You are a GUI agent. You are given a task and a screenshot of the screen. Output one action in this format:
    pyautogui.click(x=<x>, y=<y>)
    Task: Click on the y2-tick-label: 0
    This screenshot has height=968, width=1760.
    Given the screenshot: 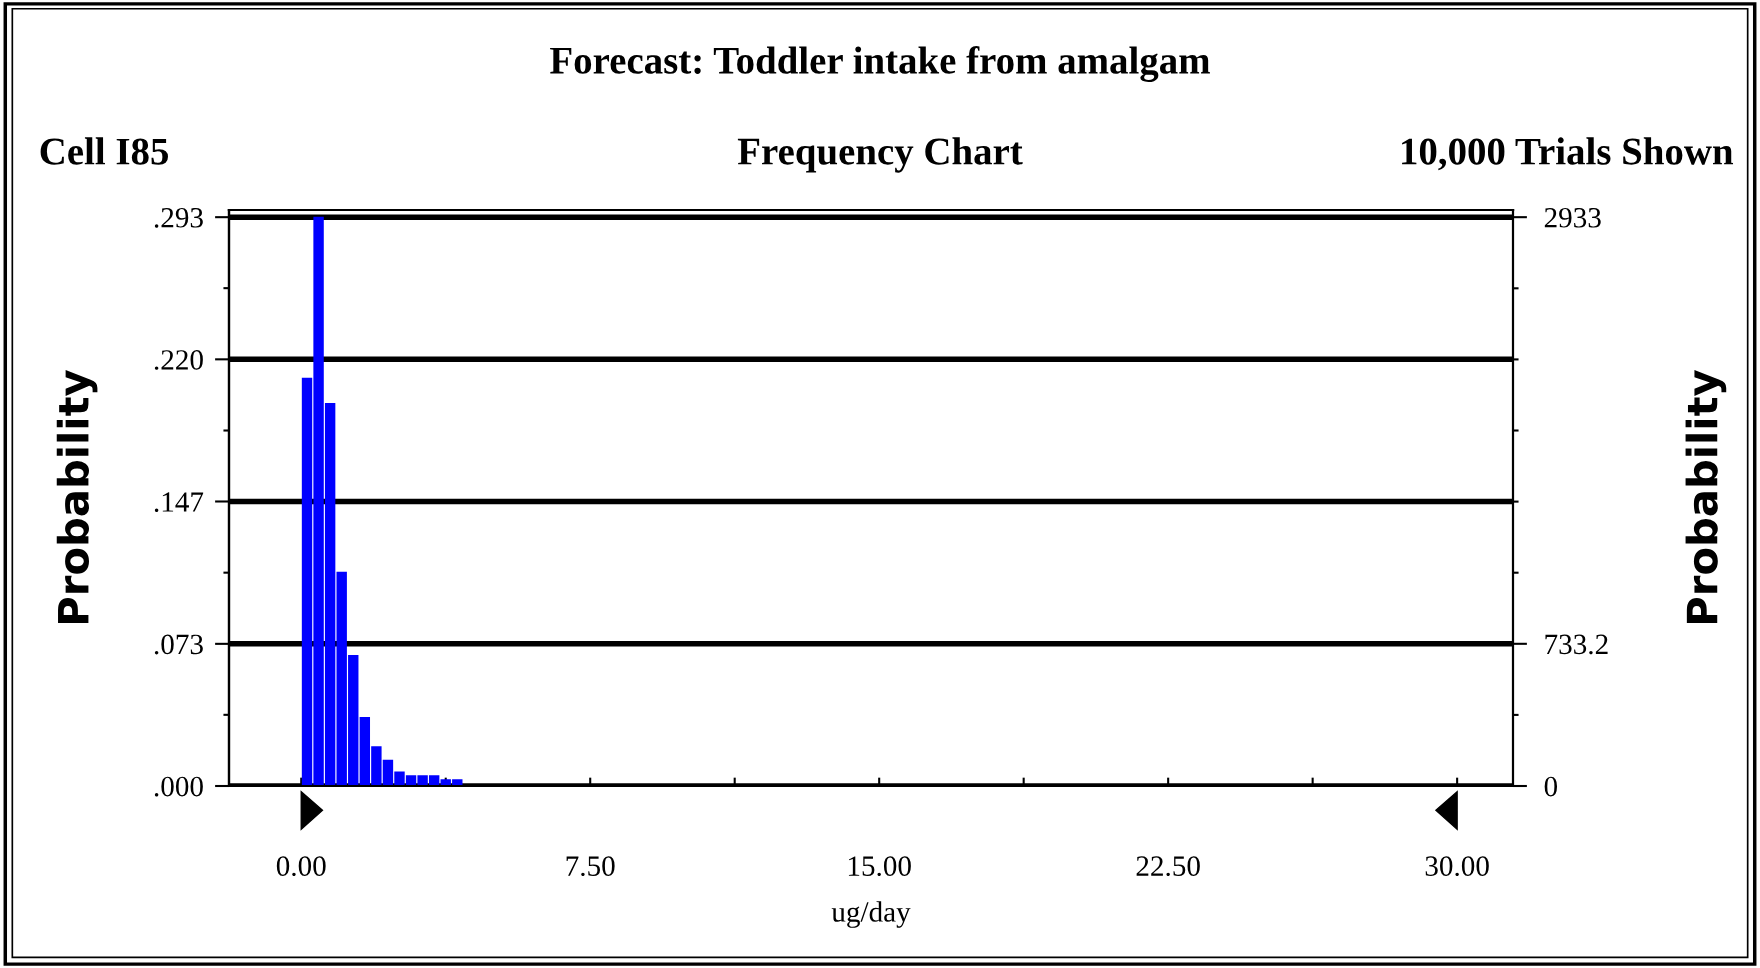 What is the action you would take?
    pyautogui.click(x=1551, y=786)
    